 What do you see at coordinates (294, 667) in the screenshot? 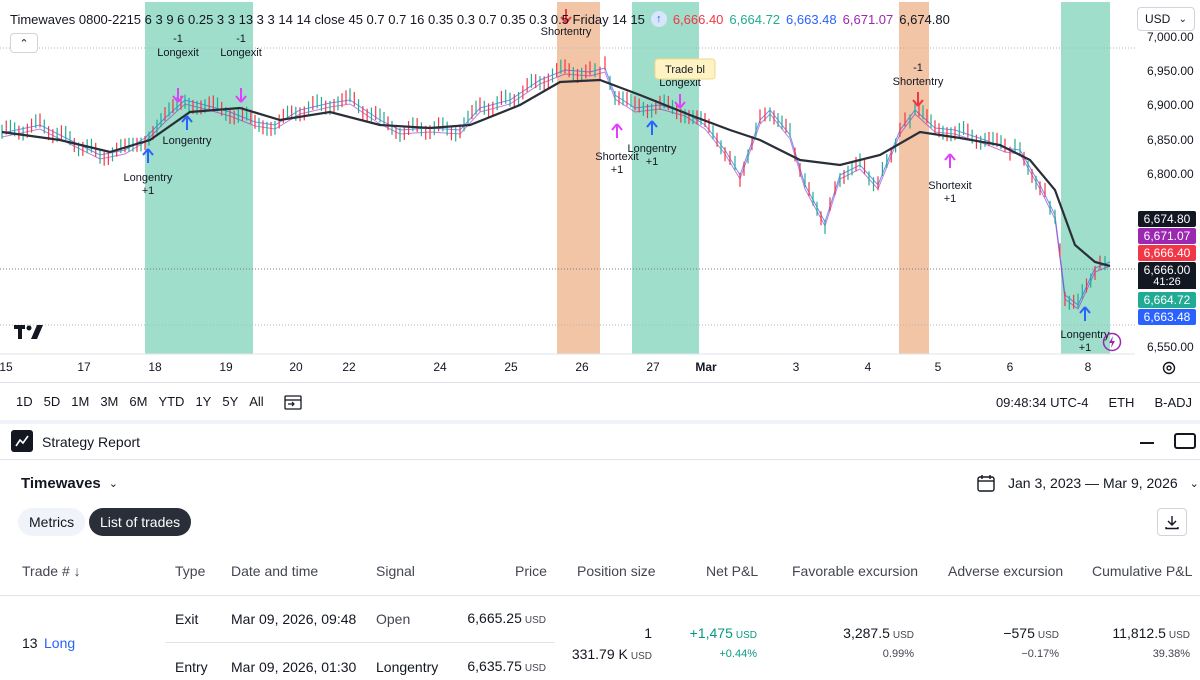
I see `entry-datetime: Mar 09, 2026, 01:30` at bounding box center [294, 667].